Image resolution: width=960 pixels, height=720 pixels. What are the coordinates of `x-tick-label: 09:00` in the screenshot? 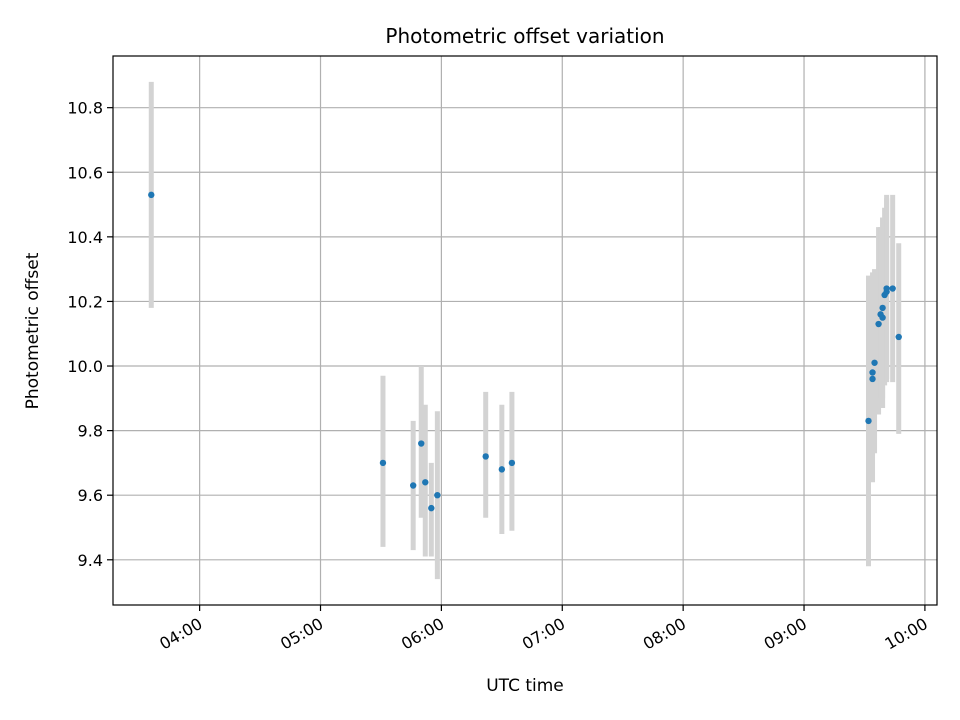 It's located at (785, 634).